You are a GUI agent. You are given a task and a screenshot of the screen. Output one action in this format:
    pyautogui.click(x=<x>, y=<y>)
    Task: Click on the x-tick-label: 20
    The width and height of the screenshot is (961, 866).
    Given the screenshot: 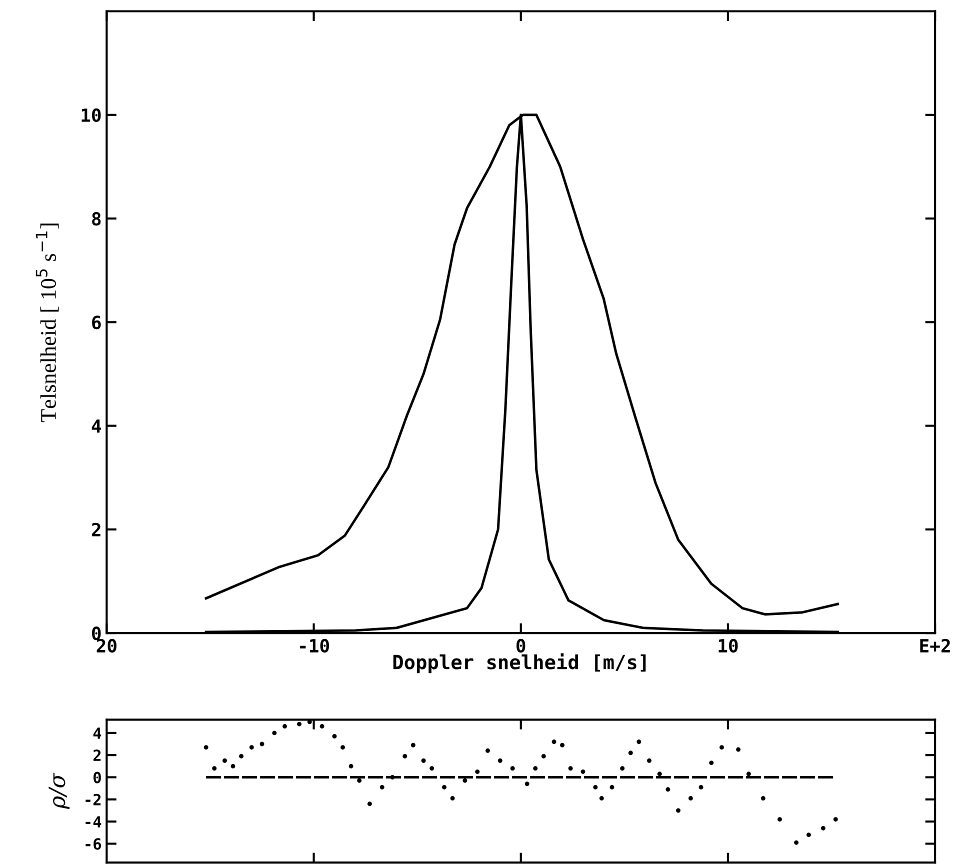 What is the action you would take?
    pyautogui.click(x=106, y=645)
    